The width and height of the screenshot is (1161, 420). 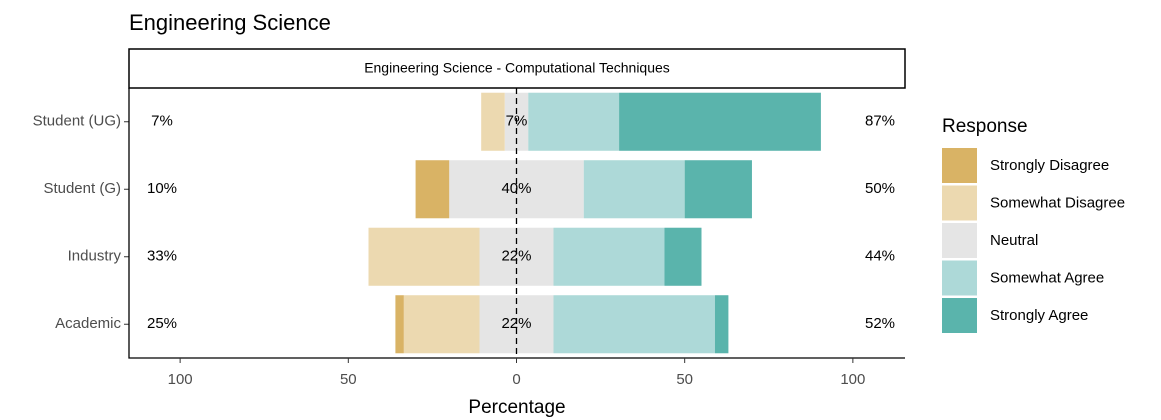 I want to click on left-label: 33%, so click(x=162, y=256).